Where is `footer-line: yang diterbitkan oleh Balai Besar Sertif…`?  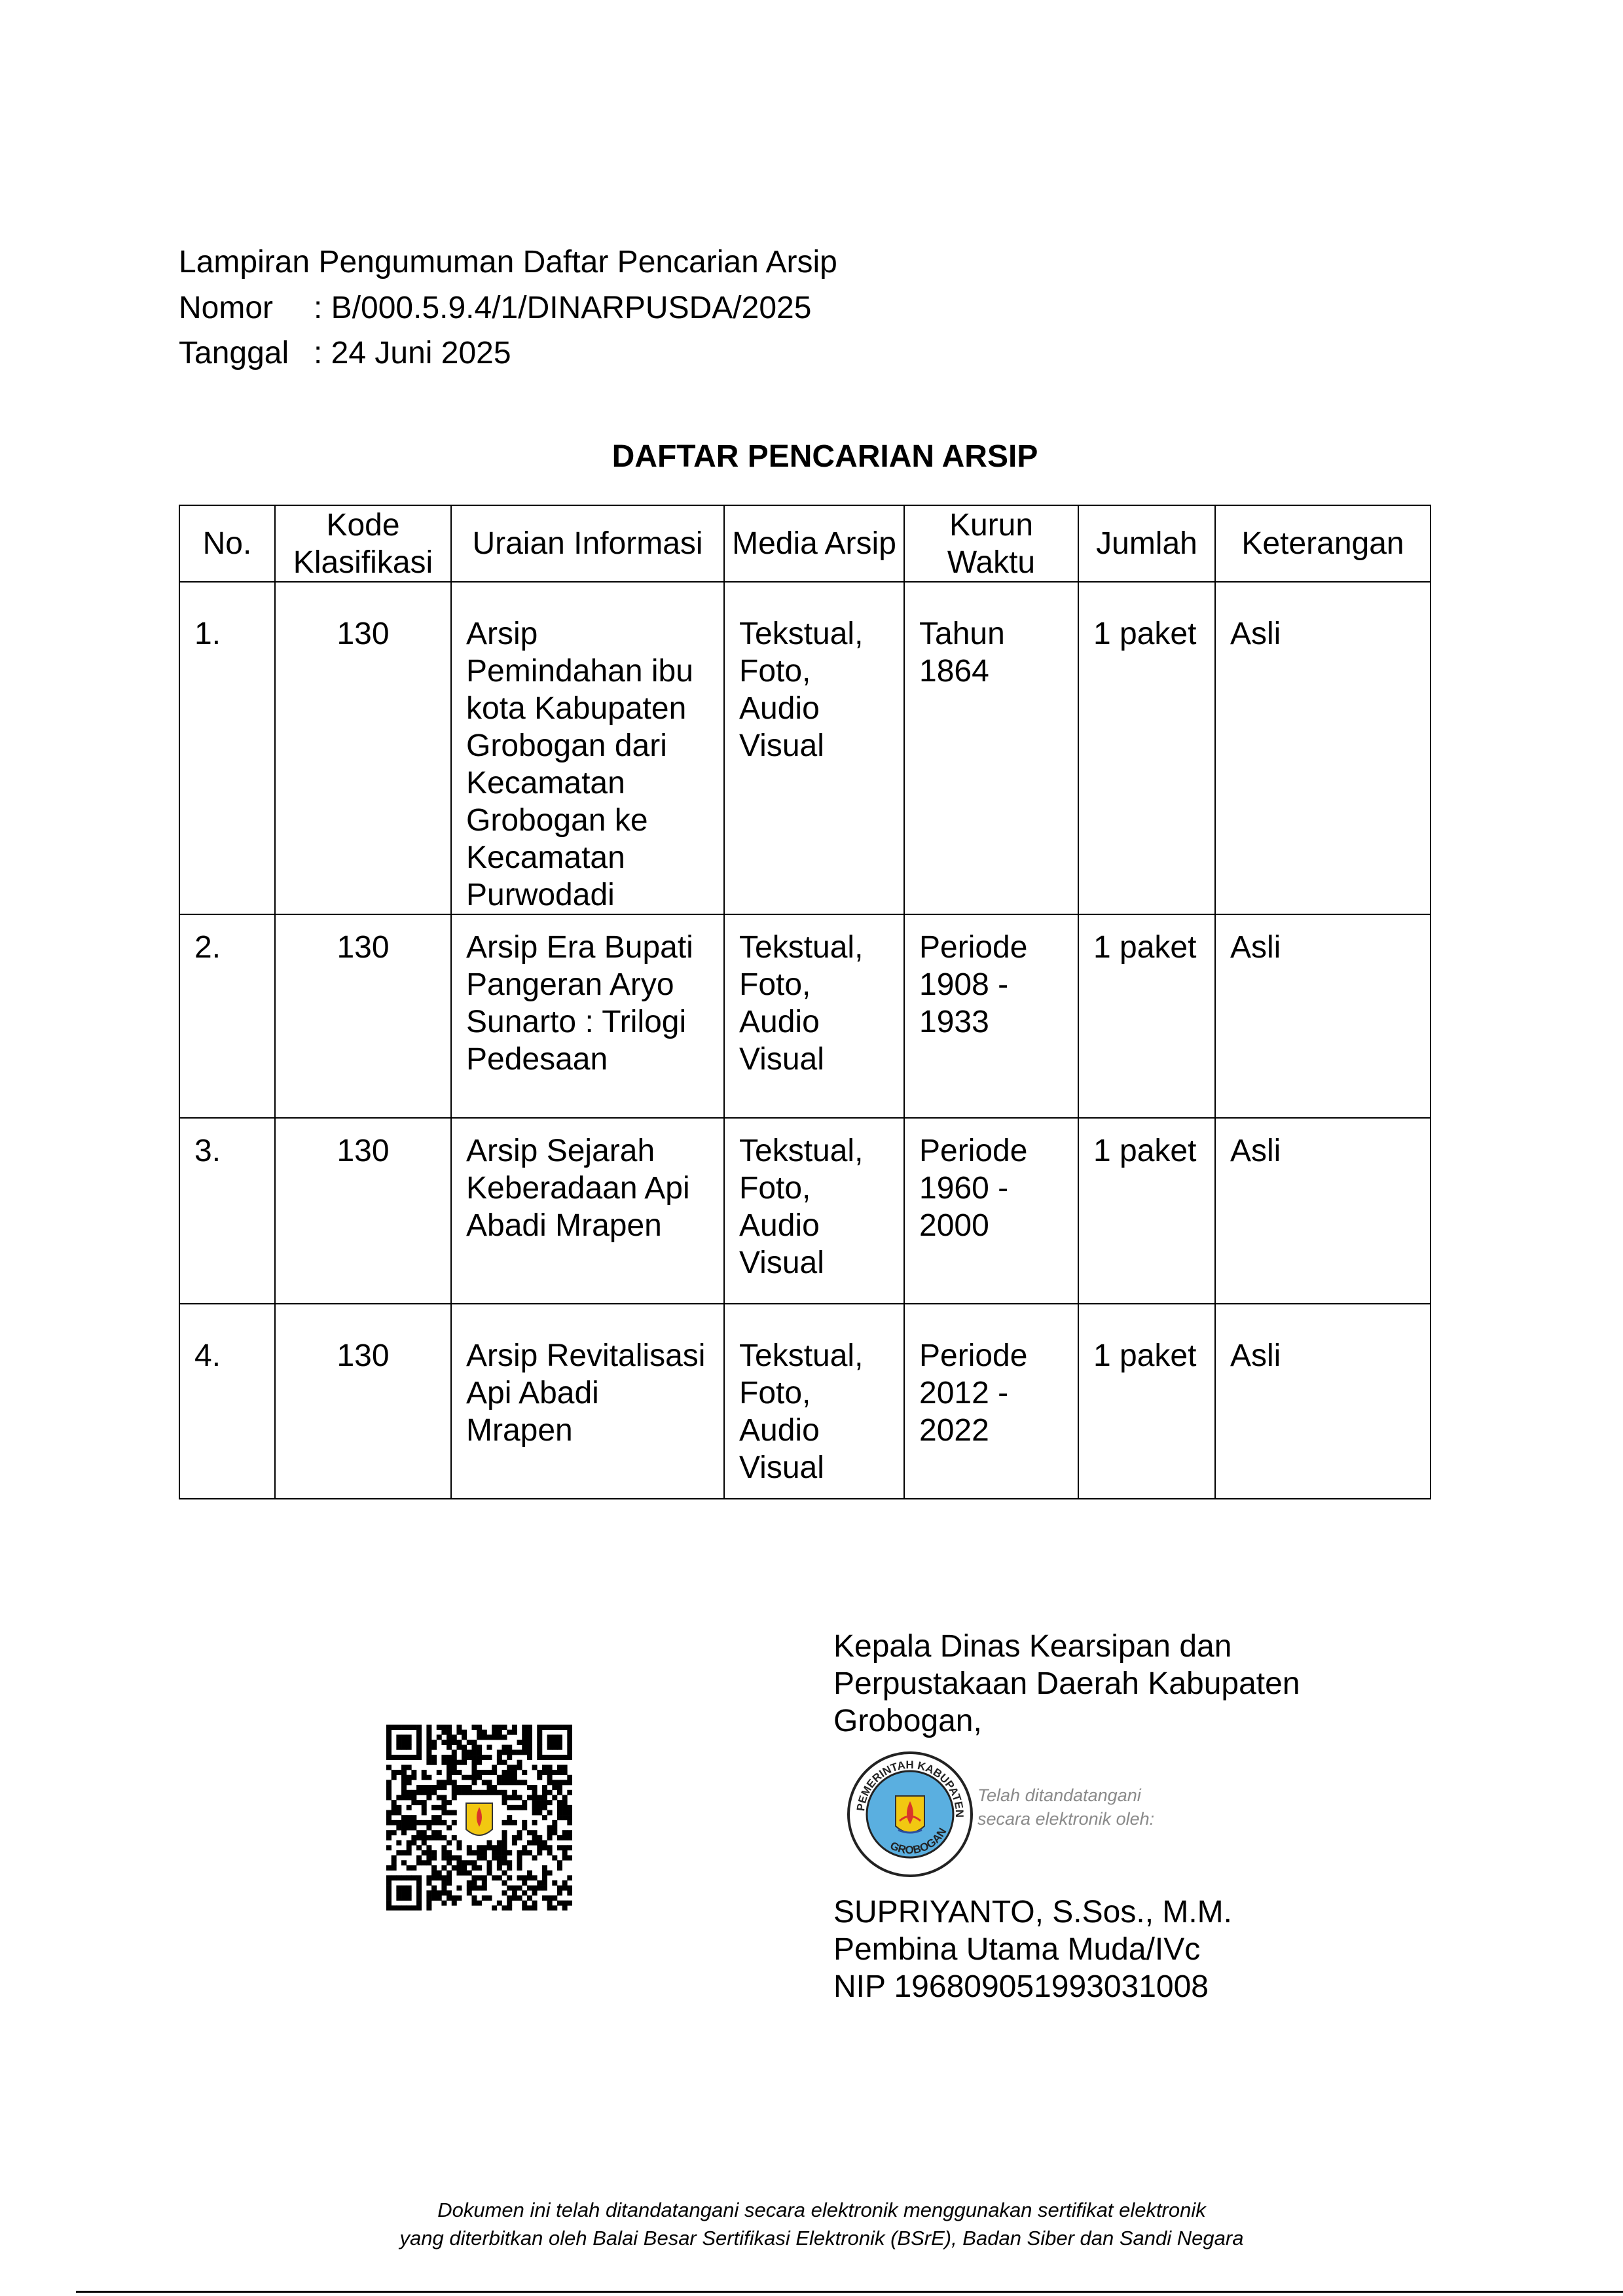
footer-line: yang diterbitkan oleh Balai Besar Sertif… is located at coordinates (821, 2238).